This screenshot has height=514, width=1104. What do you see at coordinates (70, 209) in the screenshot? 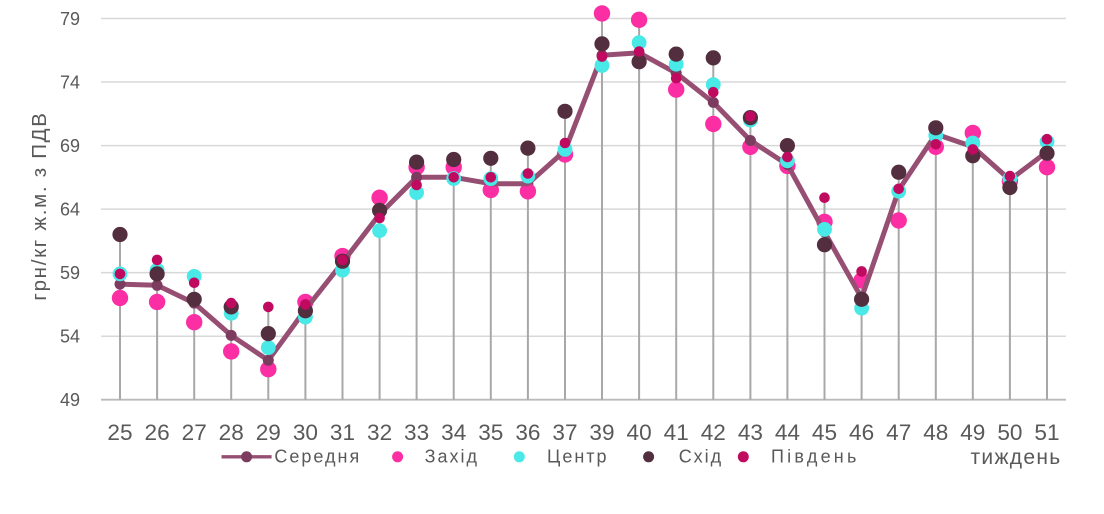
I see `svg-text: 64` at bounding box center [70, 209].